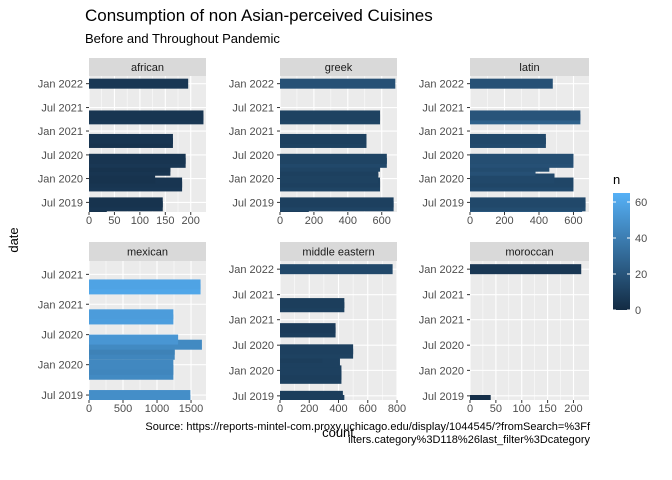  I want to click on legend-title: n, so click(616, 179).